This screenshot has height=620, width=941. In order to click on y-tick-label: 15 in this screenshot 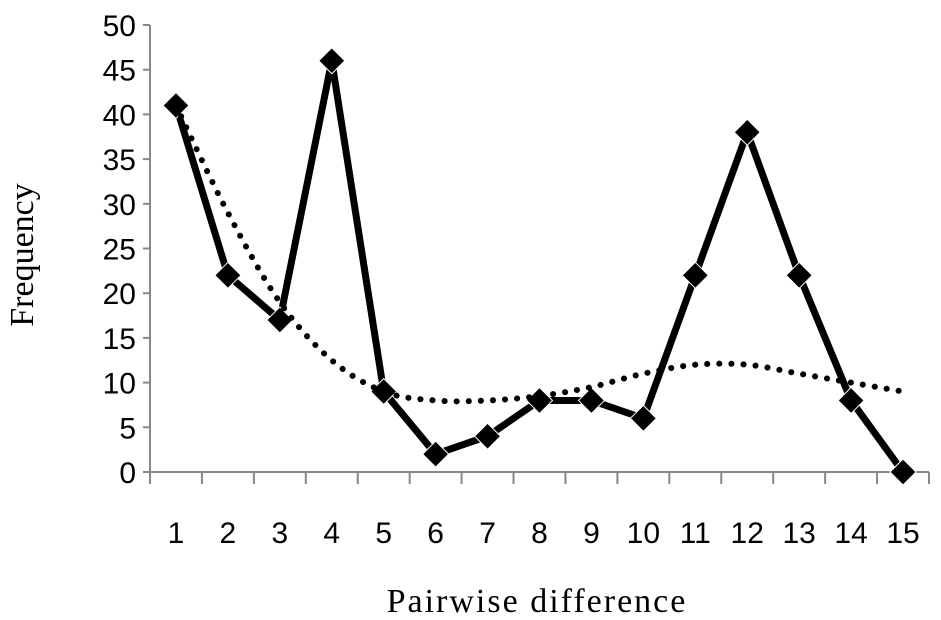, I will do `click(119, 339)`.